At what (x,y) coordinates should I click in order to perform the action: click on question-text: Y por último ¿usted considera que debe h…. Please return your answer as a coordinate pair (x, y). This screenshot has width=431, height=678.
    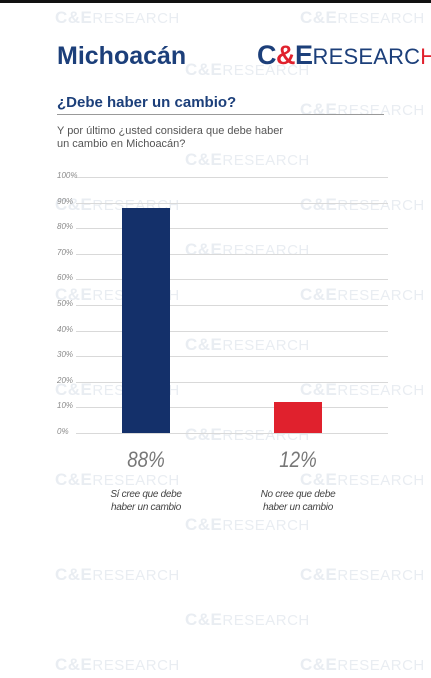
    Looking at the image, I should click on (170, 137).